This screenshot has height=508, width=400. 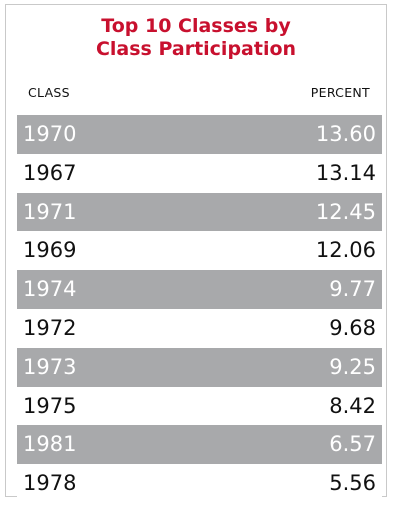 I want to click on cell-class: 1973, so click(x=50, y=366).